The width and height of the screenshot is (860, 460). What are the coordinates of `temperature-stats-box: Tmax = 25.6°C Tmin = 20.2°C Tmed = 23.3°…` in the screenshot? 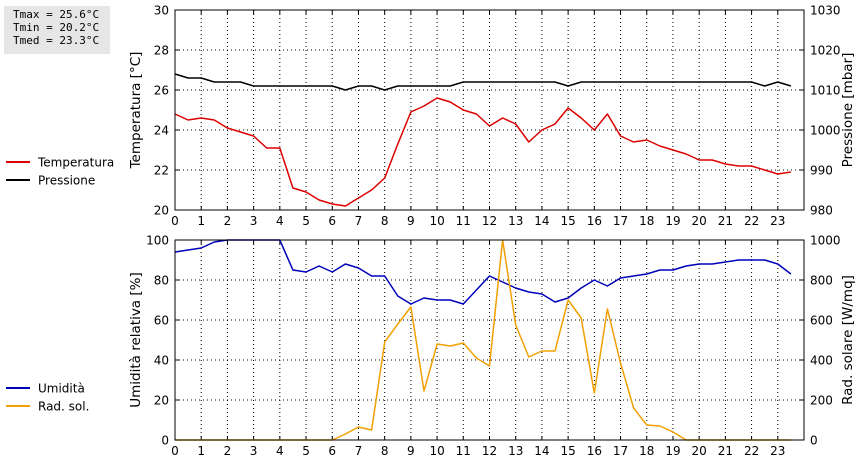 It's located at (57, 30).